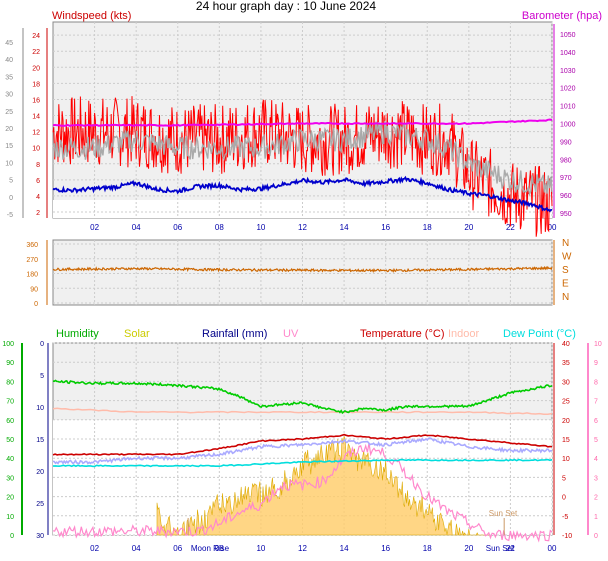 The image size is (608, 561). What do you see at coordinates (9, 95) in the screenshot?
I see `wind-outer-tick-label: 30` at bounding box center [9, 95].